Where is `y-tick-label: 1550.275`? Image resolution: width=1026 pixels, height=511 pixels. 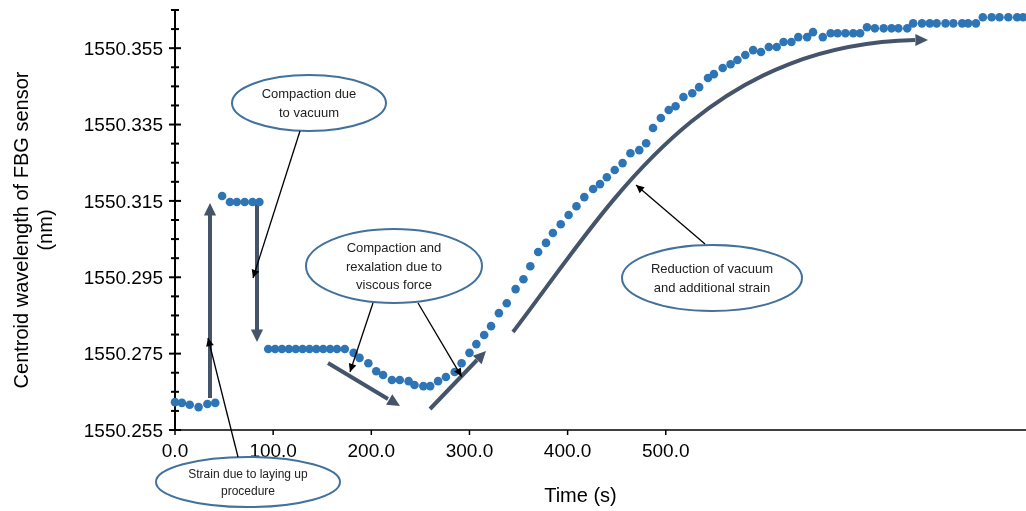 y-tick-label: 1550.275 is located at coordinates (123, 354).